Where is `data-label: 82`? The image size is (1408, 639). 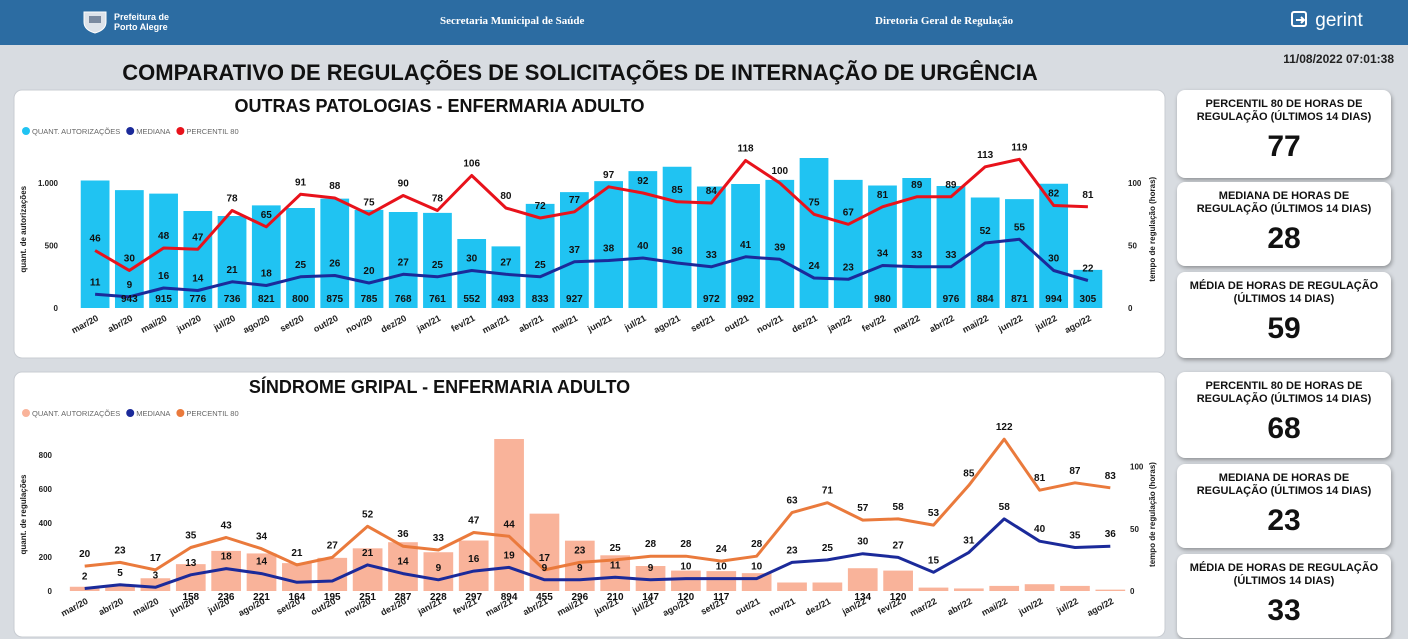 data-label: 82 is located at coordinates (1054, 194).